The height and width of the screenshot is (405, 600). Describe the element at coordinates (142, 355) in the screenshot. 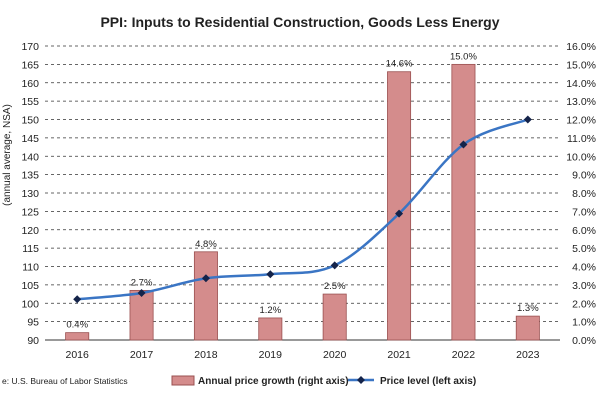

I see `x-tick-label: 2017` at that location.